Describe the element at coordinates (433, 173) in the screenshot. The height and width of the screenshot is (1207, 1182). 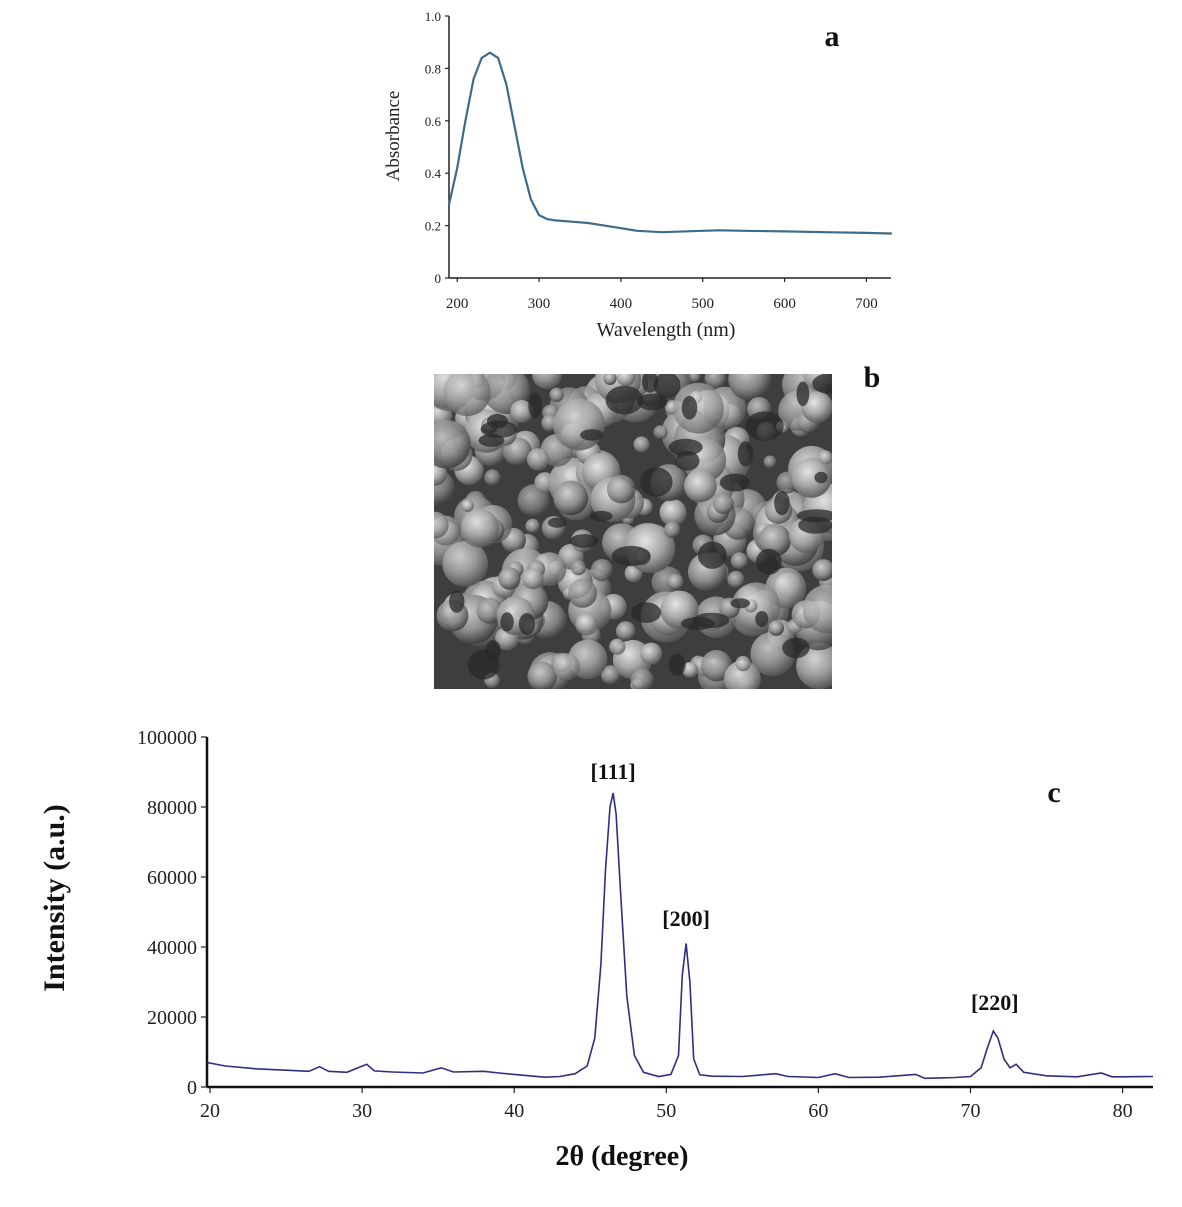
I see `chart-a-y-tick-label: 0.4` at that location.